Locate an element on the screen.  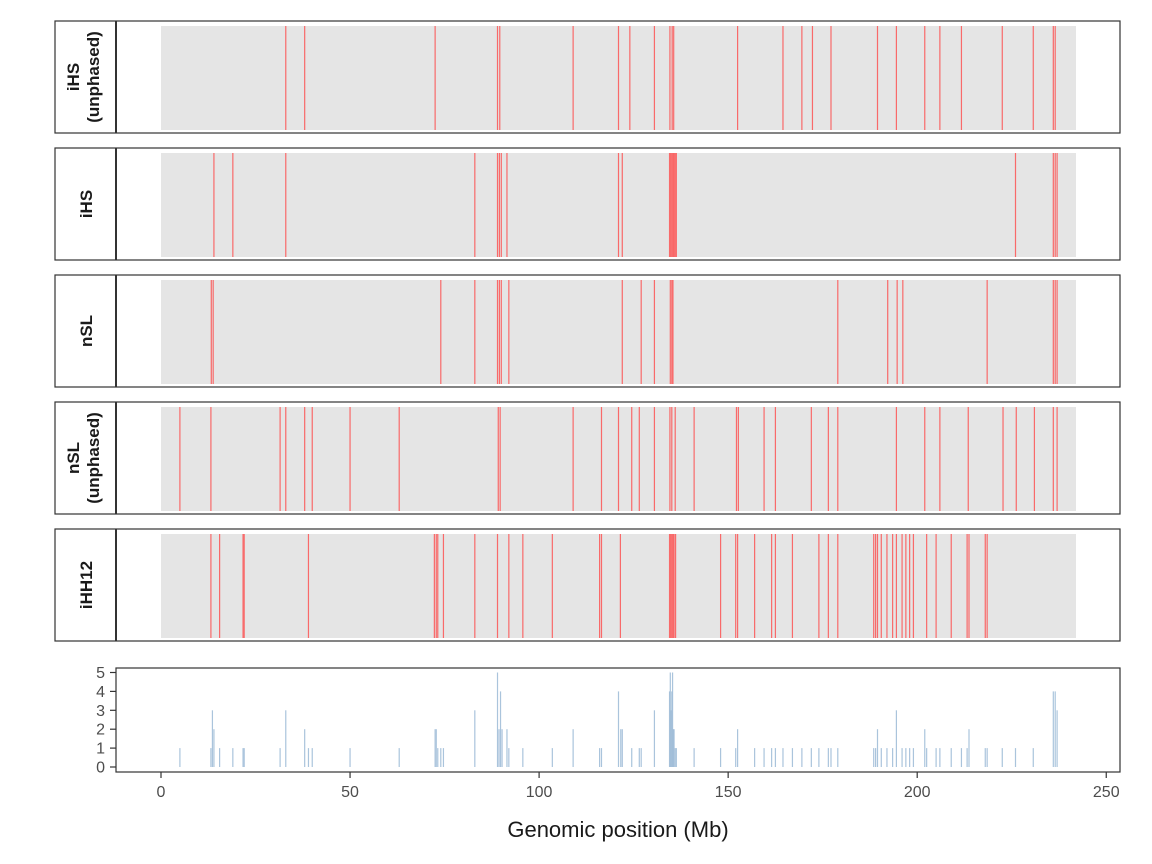
strip-label-line-1: nSL is located at coordinates (73, 458).